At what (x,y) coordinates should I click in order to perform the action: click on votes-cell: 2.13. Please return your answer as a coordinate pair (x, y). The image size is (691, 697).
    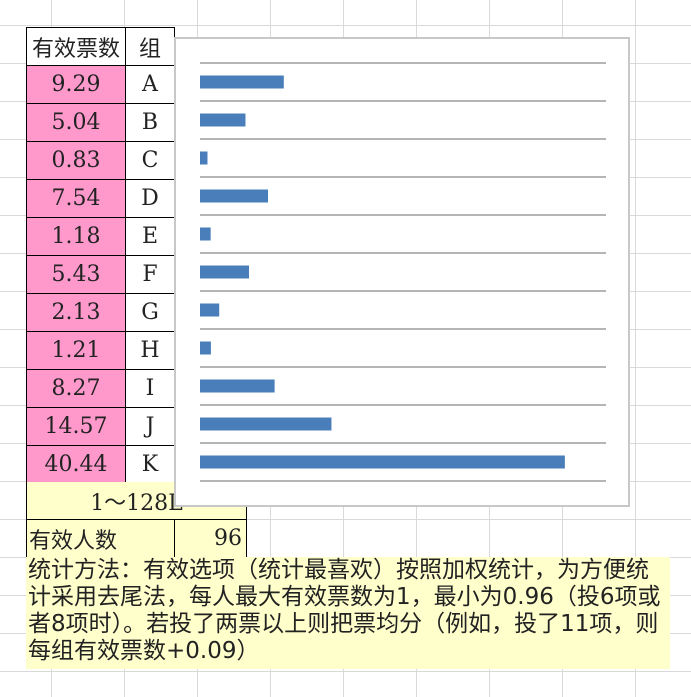
    Looking at the image, I should click on (76, 312).